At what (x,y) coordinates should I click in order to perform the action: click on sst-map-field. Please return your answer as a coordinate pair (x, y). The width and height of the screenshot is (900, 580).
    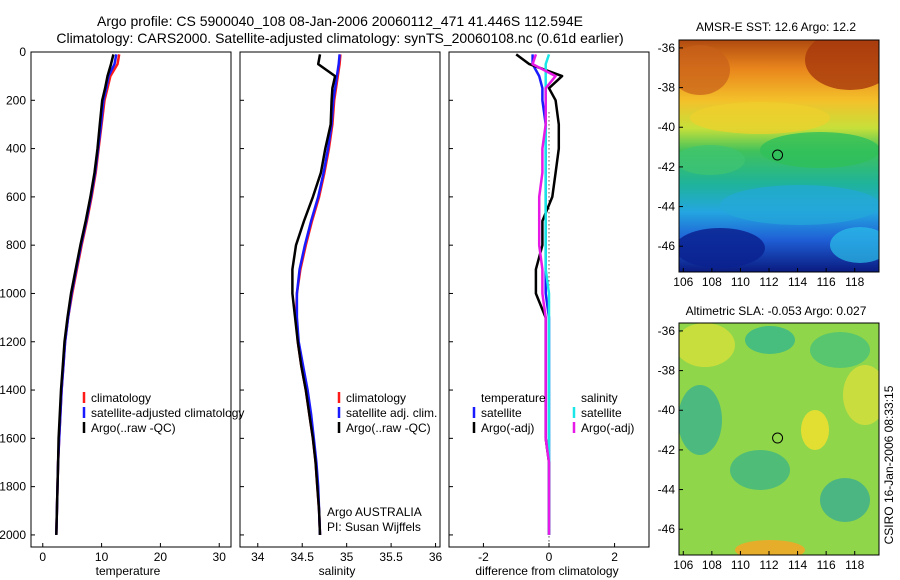
    Looking at the image, I should click on (779, 156).